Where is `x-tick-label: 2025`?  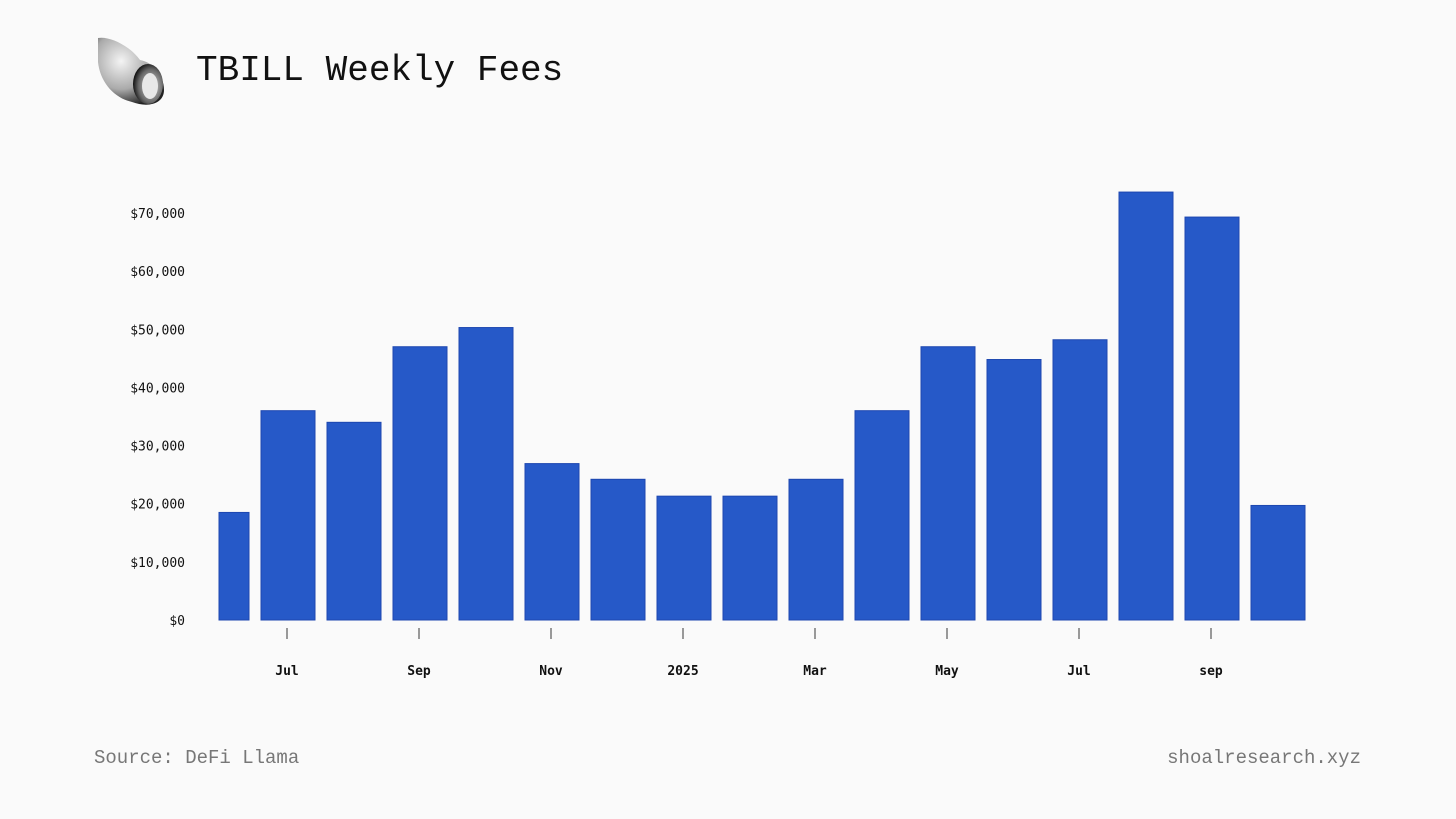
x-tick-label: 2025 is located at coordinates (682, 671).